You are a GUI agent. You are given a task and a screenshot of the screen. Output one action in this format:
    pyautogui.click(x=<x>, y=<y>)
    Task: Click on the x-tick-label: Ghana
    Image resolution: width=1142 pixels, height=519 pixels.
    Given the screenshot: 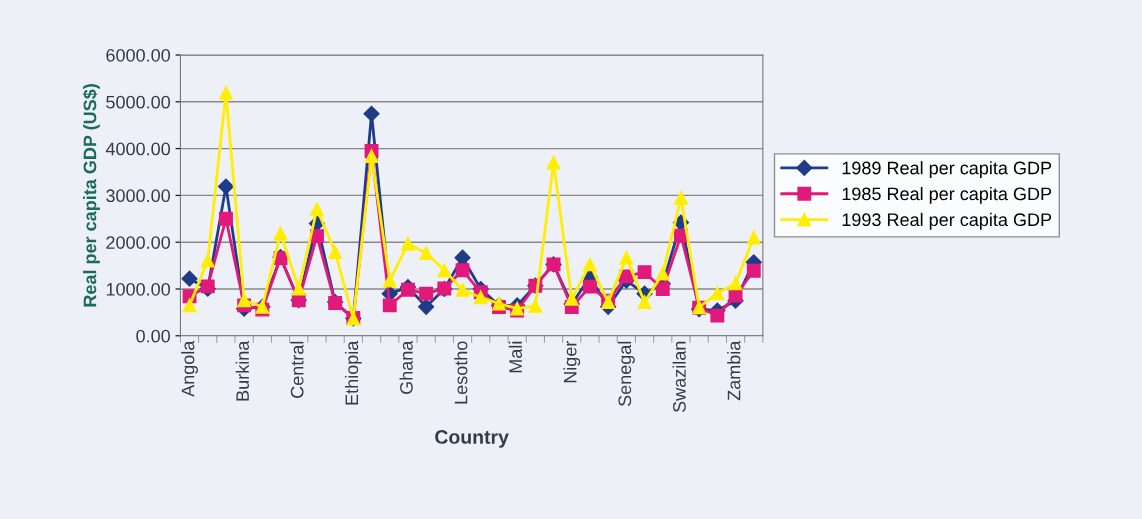 What is the action you would take?
    pyautogui.click(x=406, y=367)
    